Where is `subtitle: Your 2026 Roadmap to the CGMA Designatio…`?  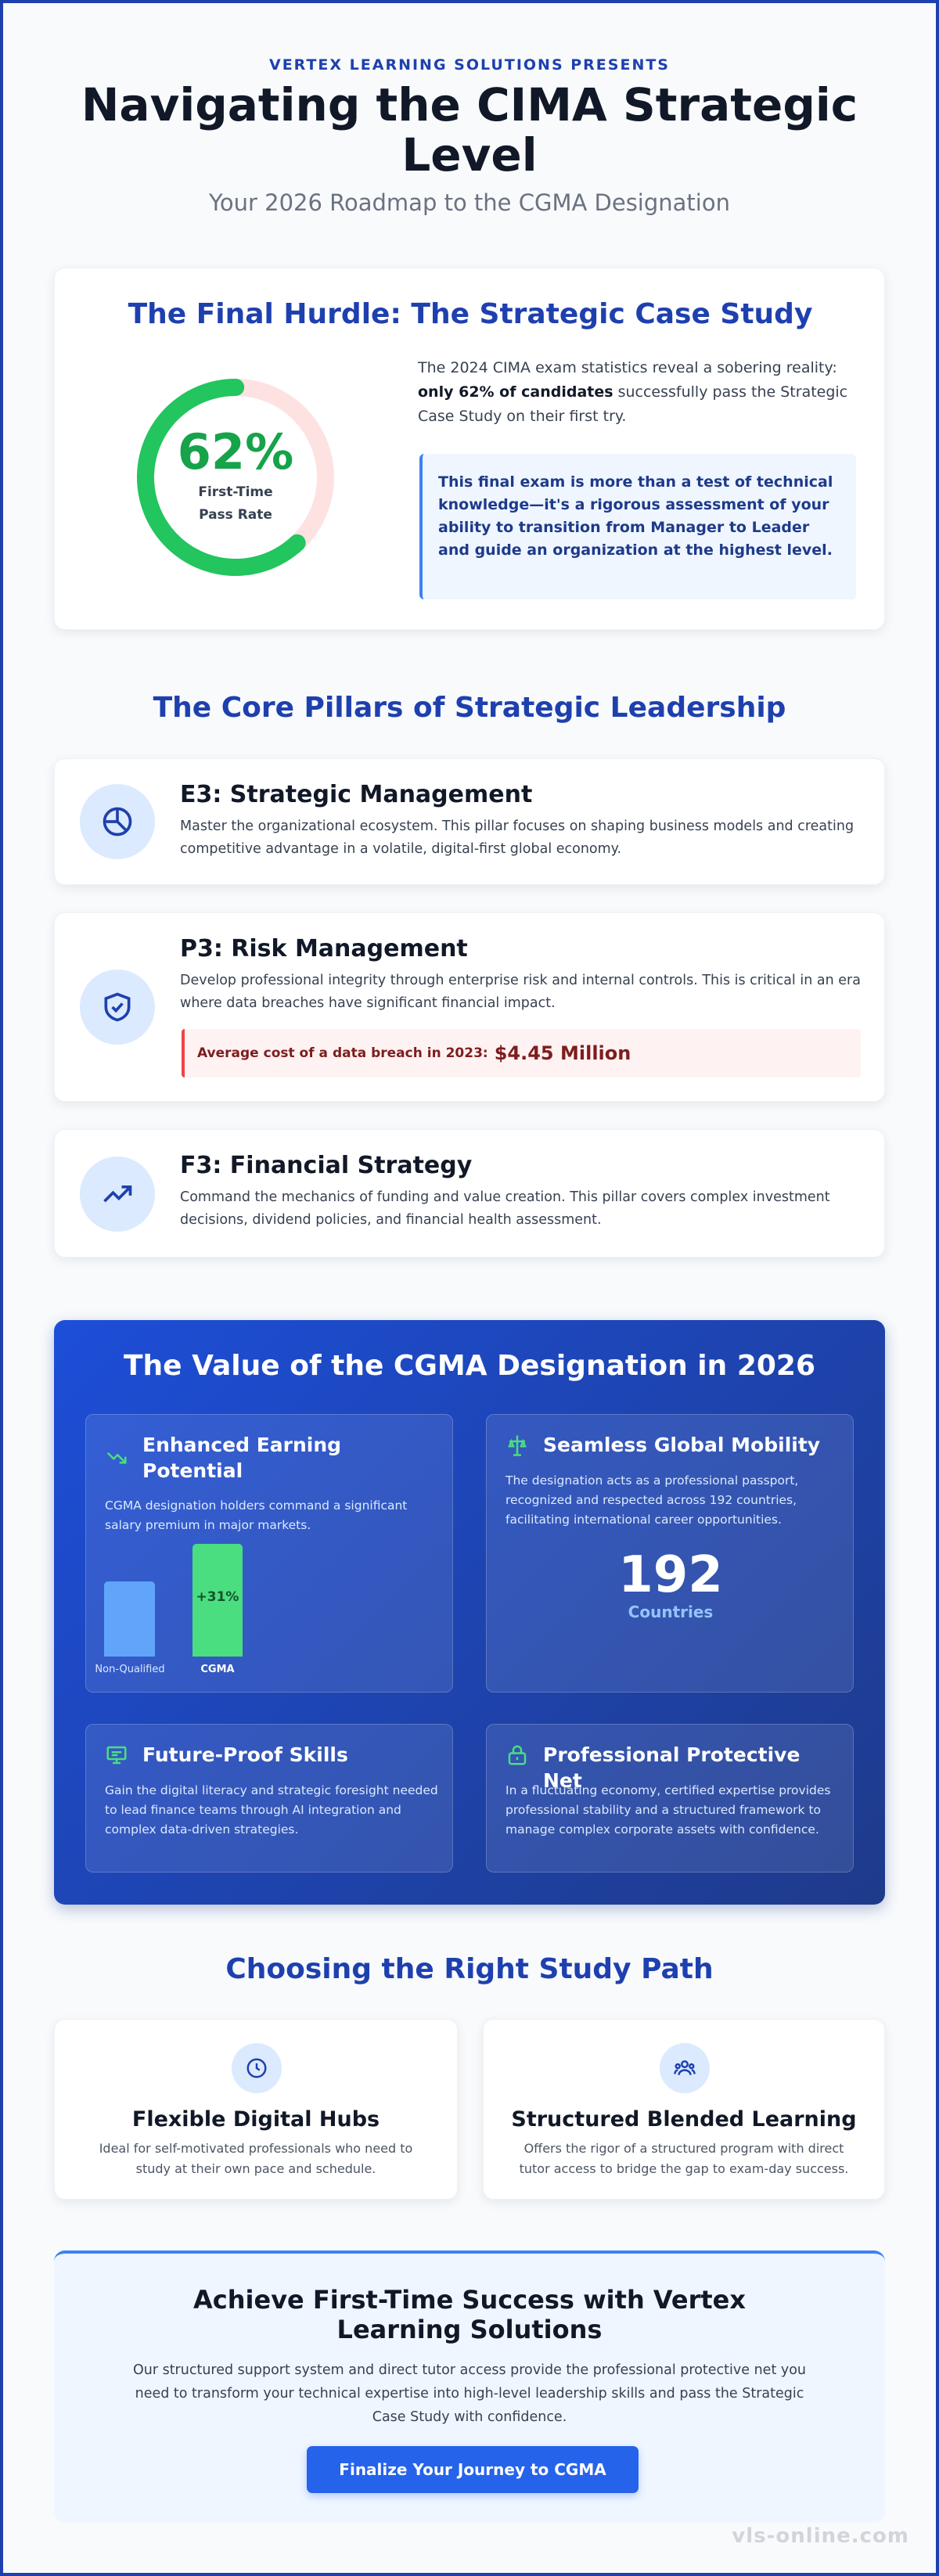 subtitle: Your 2026 Roadmap to the CGMA Designatio… is located at coordinates (469, 203).